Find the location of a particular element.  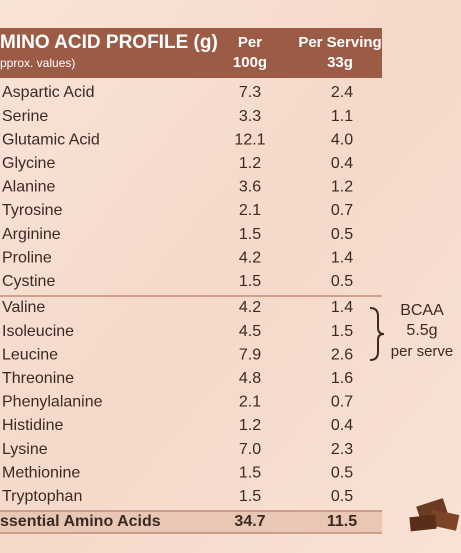

bcaa-unit: per serve is located at coordinates (422, 351).